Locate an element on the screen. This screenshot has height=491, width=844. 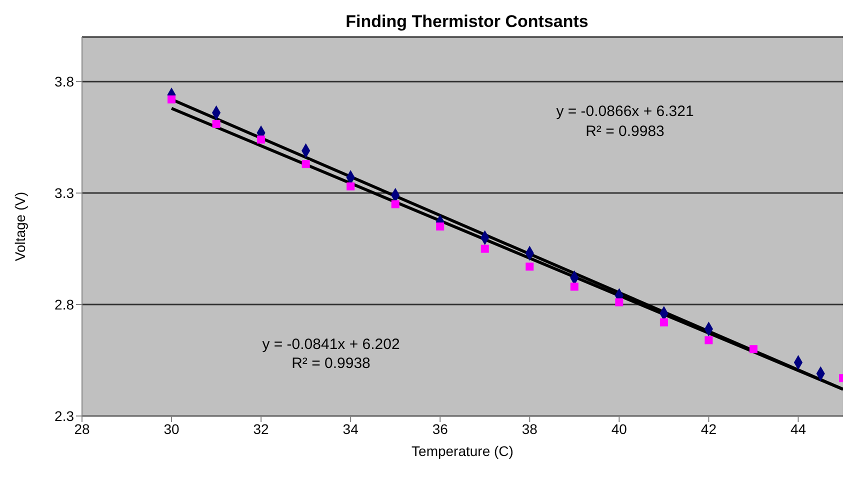
y-tick-label: 2.8 is located at coordinates (64, 304).